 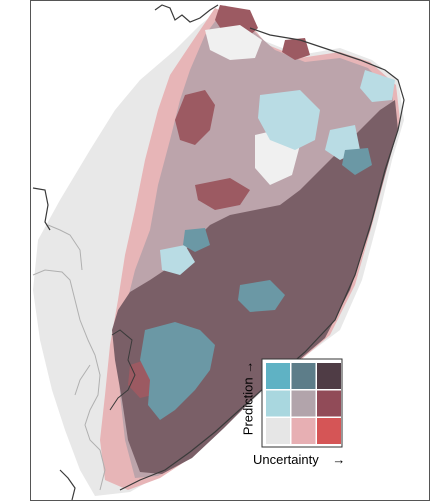 What do you see at coordinates (233, 42) in the screenshot?
I see `white-patch` at bounding box center [233, 42].